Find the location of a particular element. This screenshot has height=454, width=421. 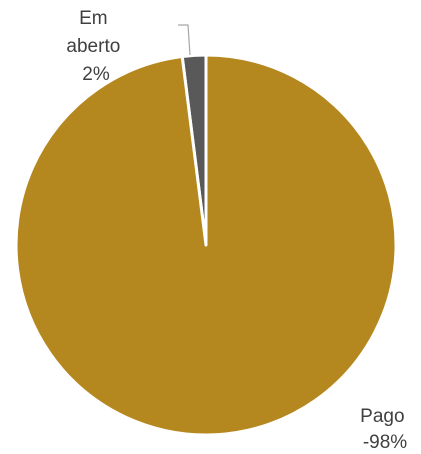

em-aberto-leader-line is located at coordinates (184, 40).